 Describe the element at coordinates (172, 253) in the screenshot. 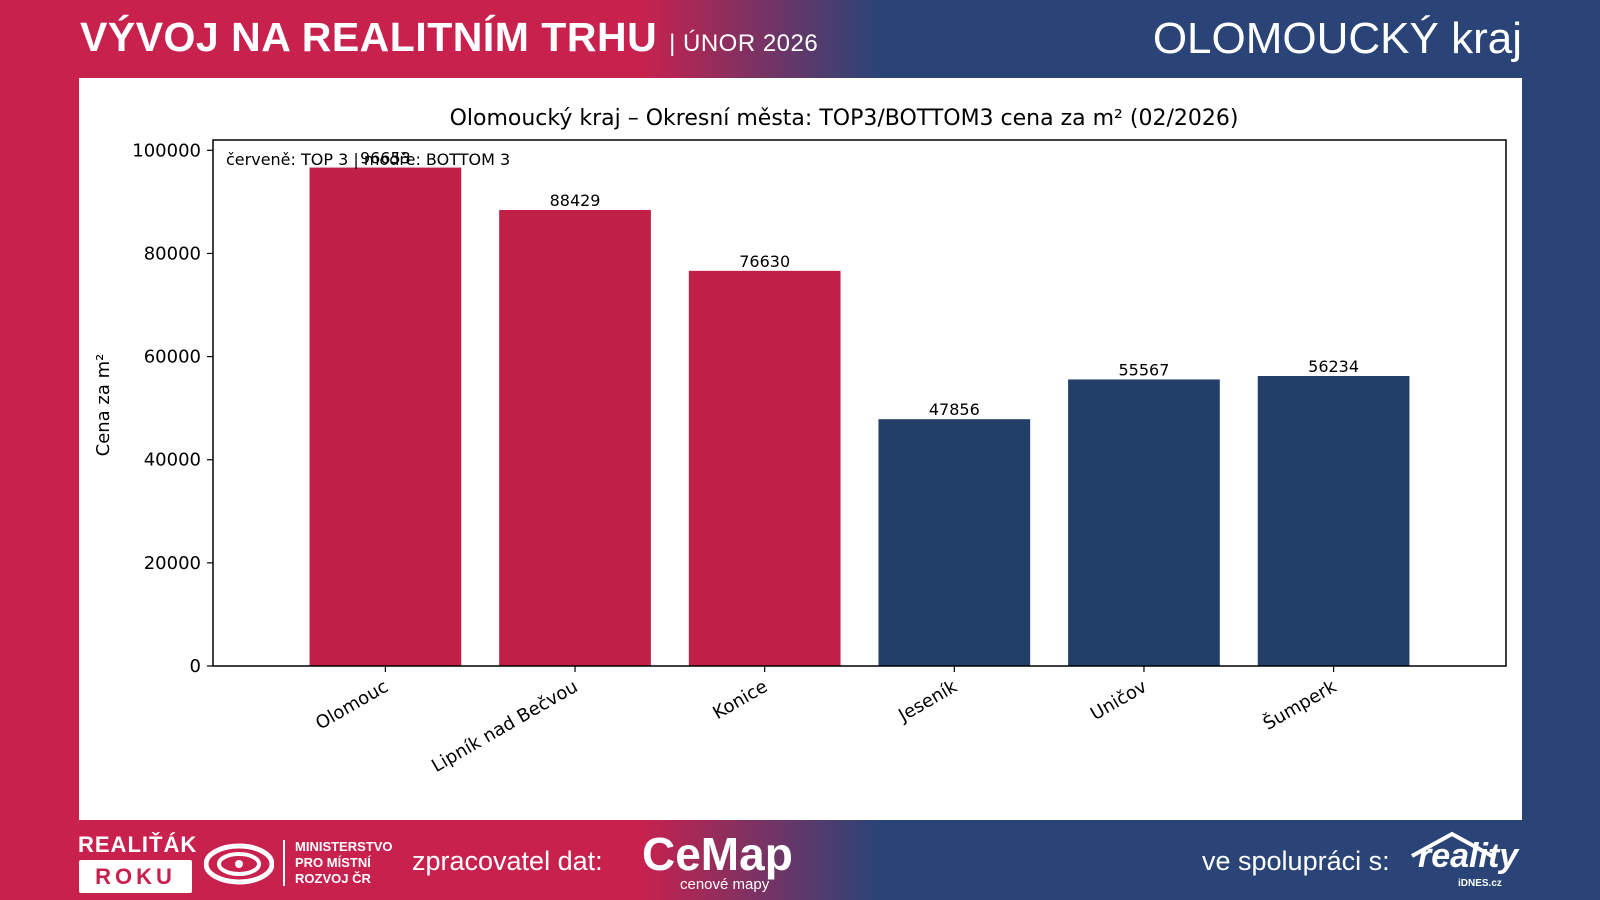

I see `y-tick-label: 80000` at that location.